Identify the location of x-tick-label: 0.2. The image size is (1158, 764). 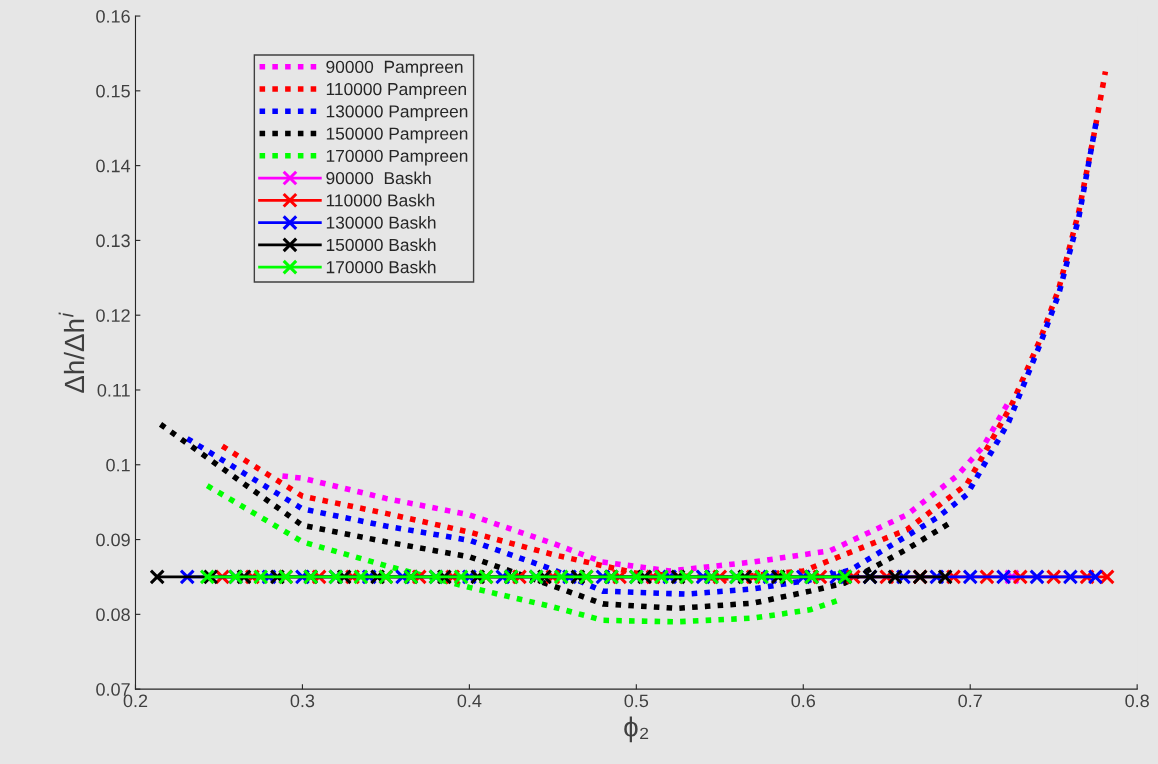
(135, 701).